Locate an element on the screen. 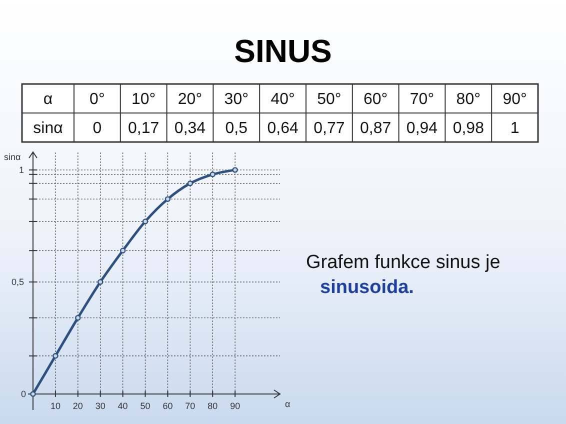 This screenshot has height=424, width=566. text: 50° is located at coordinates (329, 99).